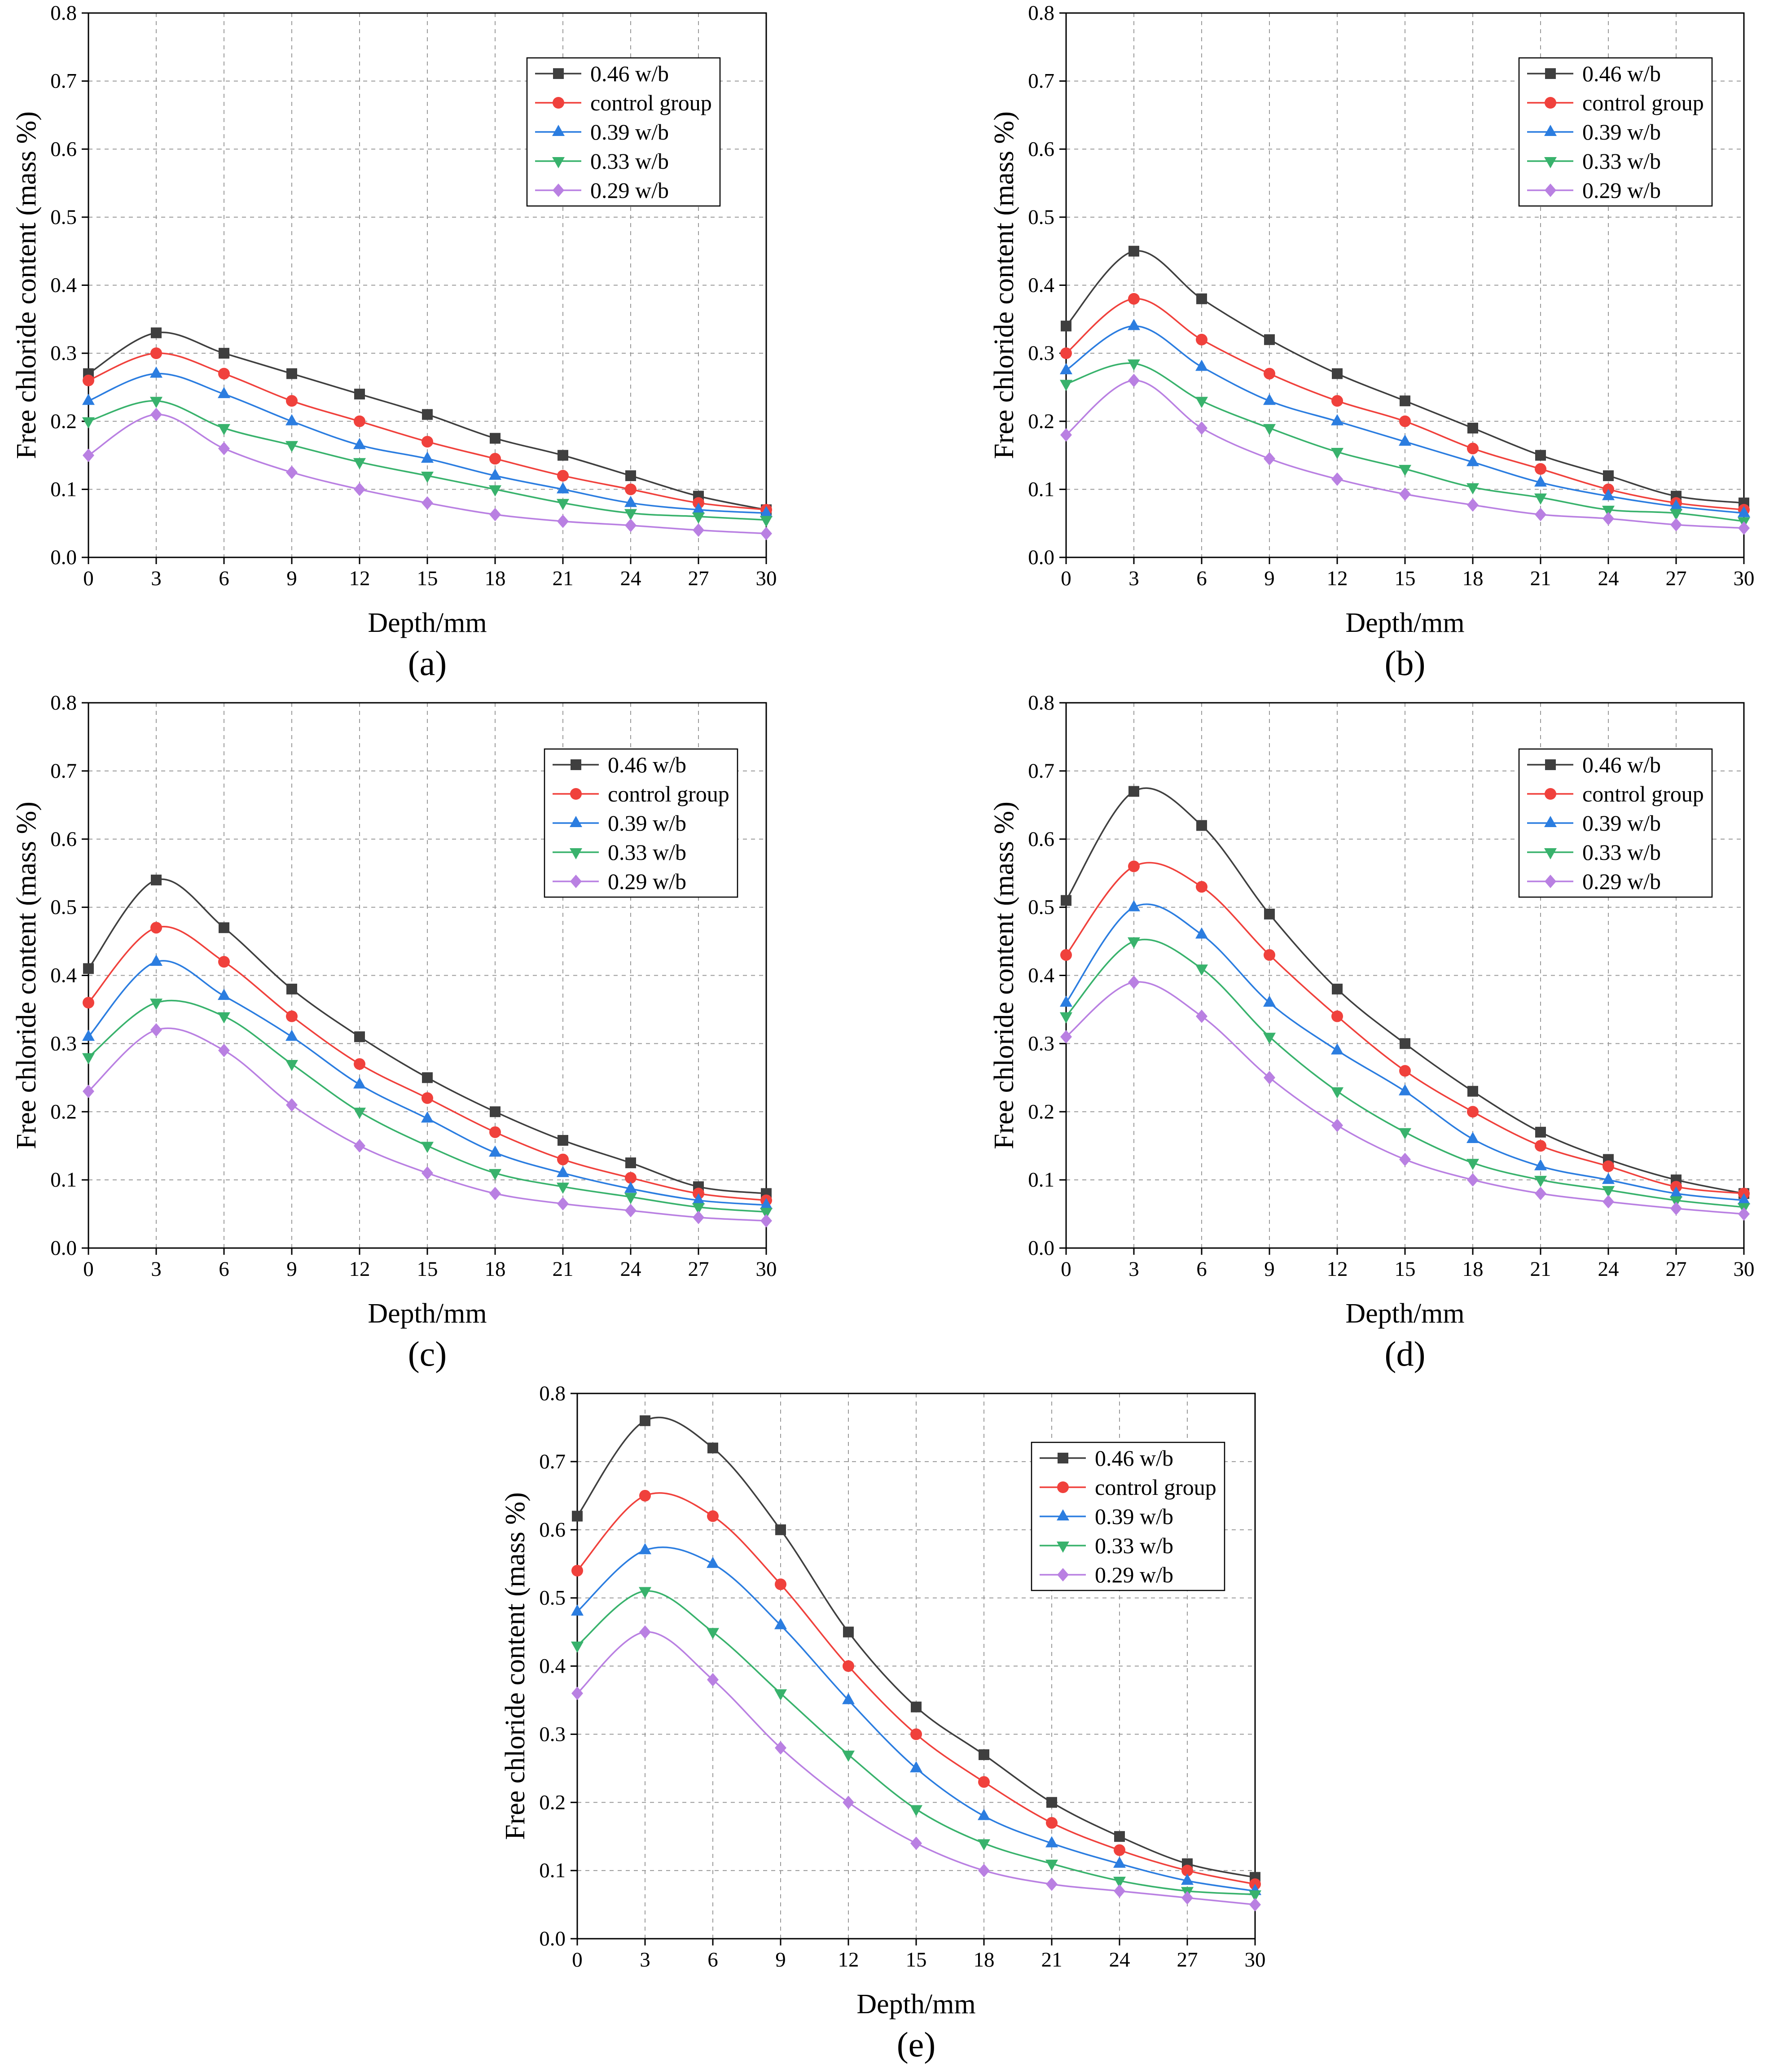 The width and height of the screenshot is (1765, 2072). What do you see at coordinates (563, 1269) in the screenshot?
I see `x-tick-label: 21` at bounding box center [563, 1269].